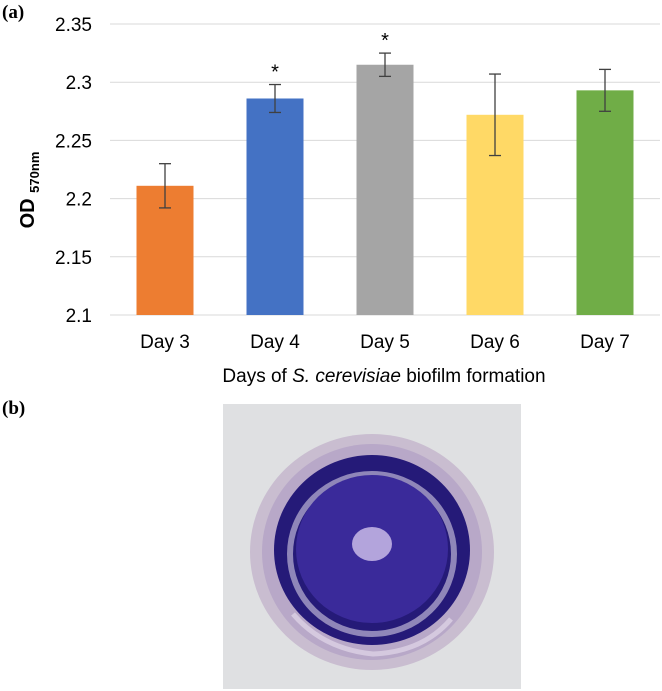  Describe the element at coordinates (257, 376) in the screenshot. I see `x-axis-label-prefix: Days of` at that location.